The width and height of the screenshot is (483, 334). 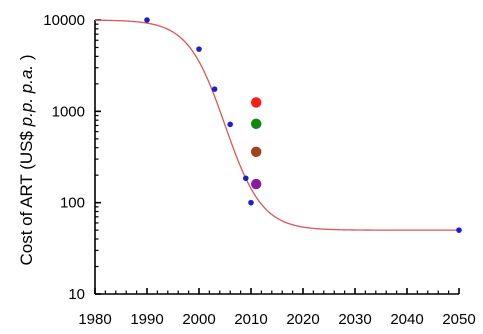 What do you see at coordinates (76, 294) in the screenshot?
I see `y-tick-label: 10` at bounding box center [76, 294].